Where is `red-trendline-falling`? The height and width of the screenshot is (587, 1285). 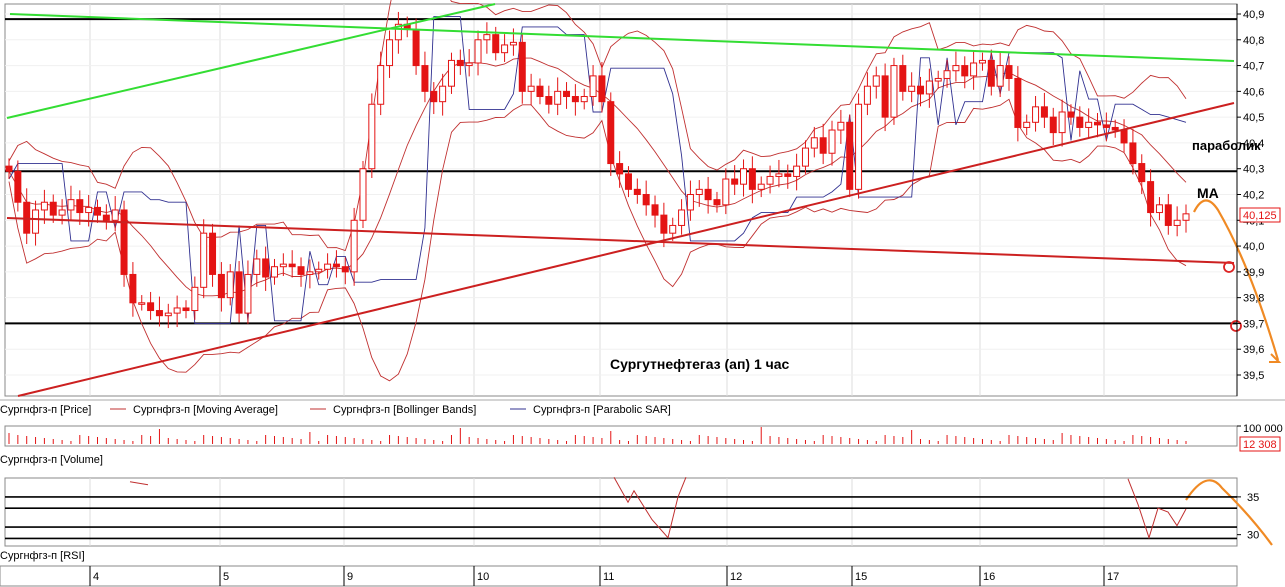 red-trendline-falling is located at coordinates (620, 240).